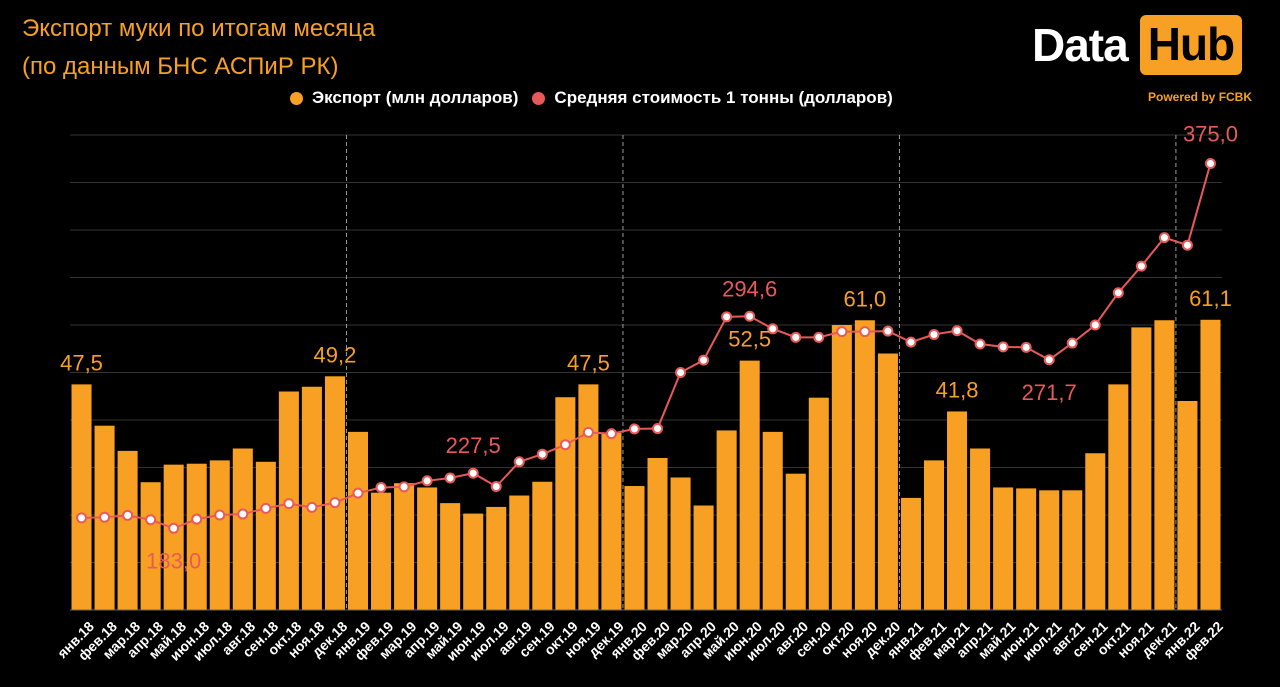  I want to click on powered-by-text: Powered by FCBK, so click(1200, 97).